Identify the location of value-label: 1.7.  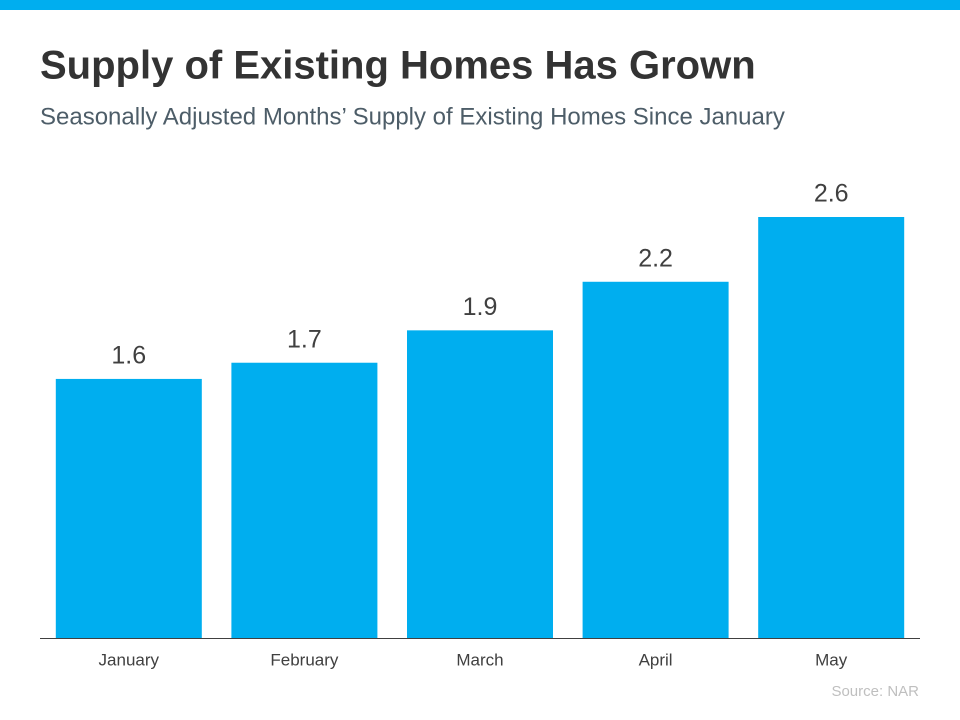
(304, 339).